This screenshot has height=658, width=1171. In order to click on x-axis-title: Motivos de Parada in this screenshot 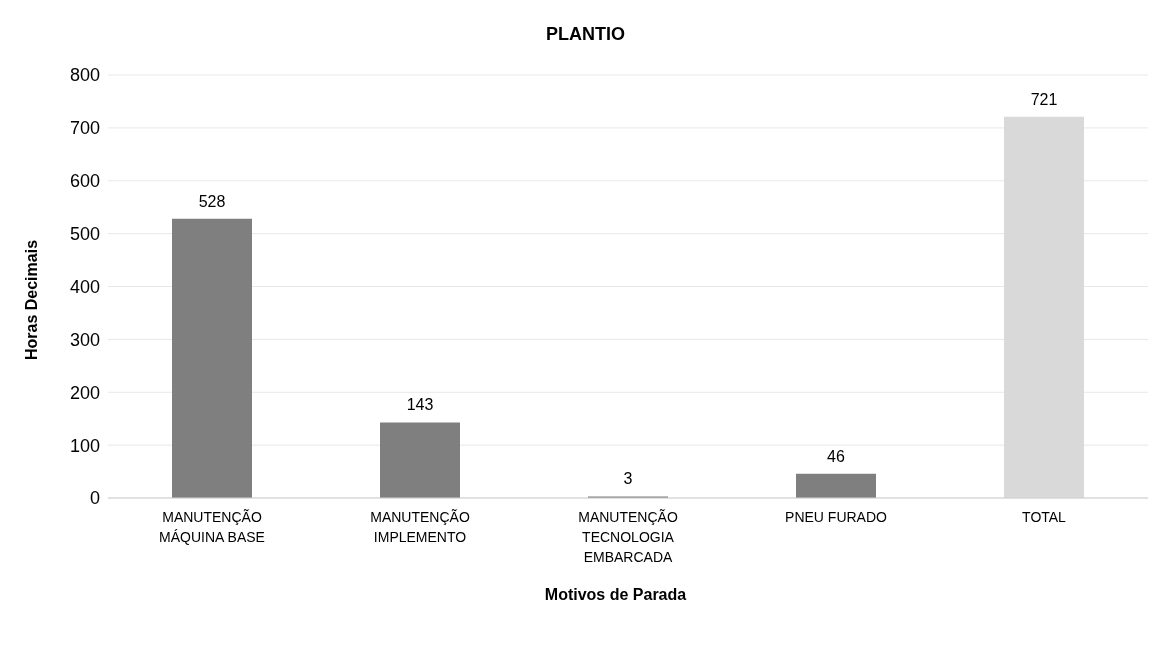, I will do `click(615, 595)`.